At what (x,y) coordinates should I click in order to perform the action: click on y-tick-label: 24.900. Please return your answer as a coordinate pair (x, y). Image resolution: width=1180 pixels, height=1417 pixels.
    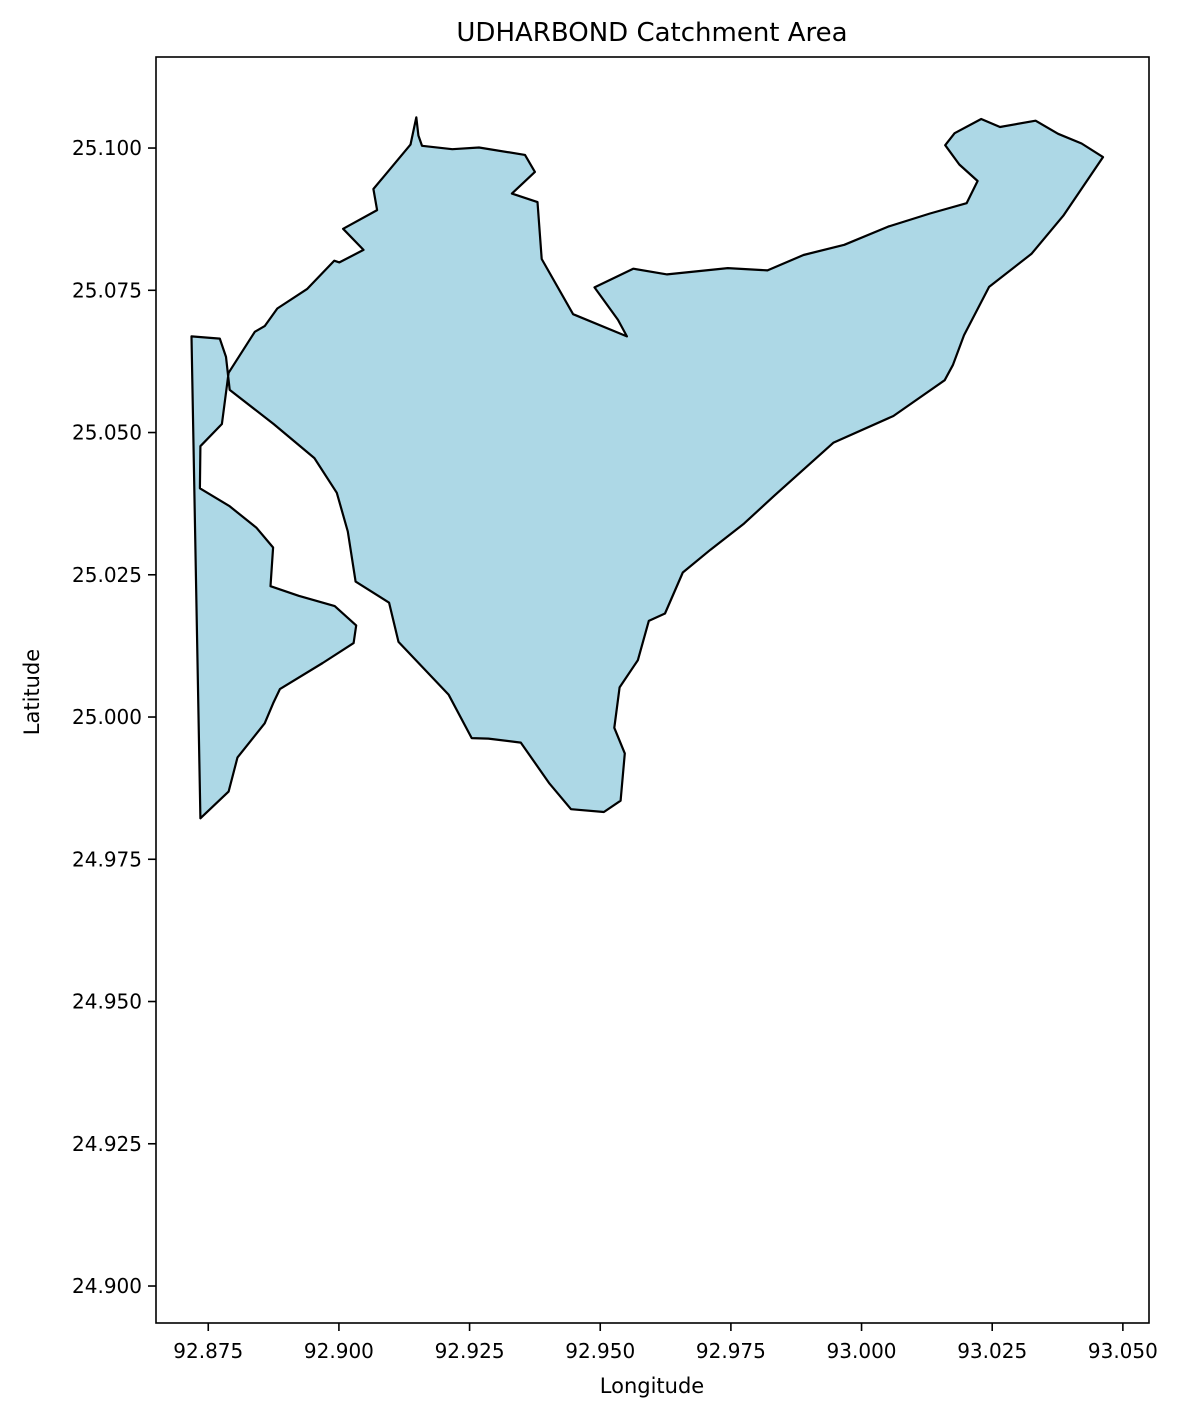
    Looking at the image, I should click on (107, 1286).